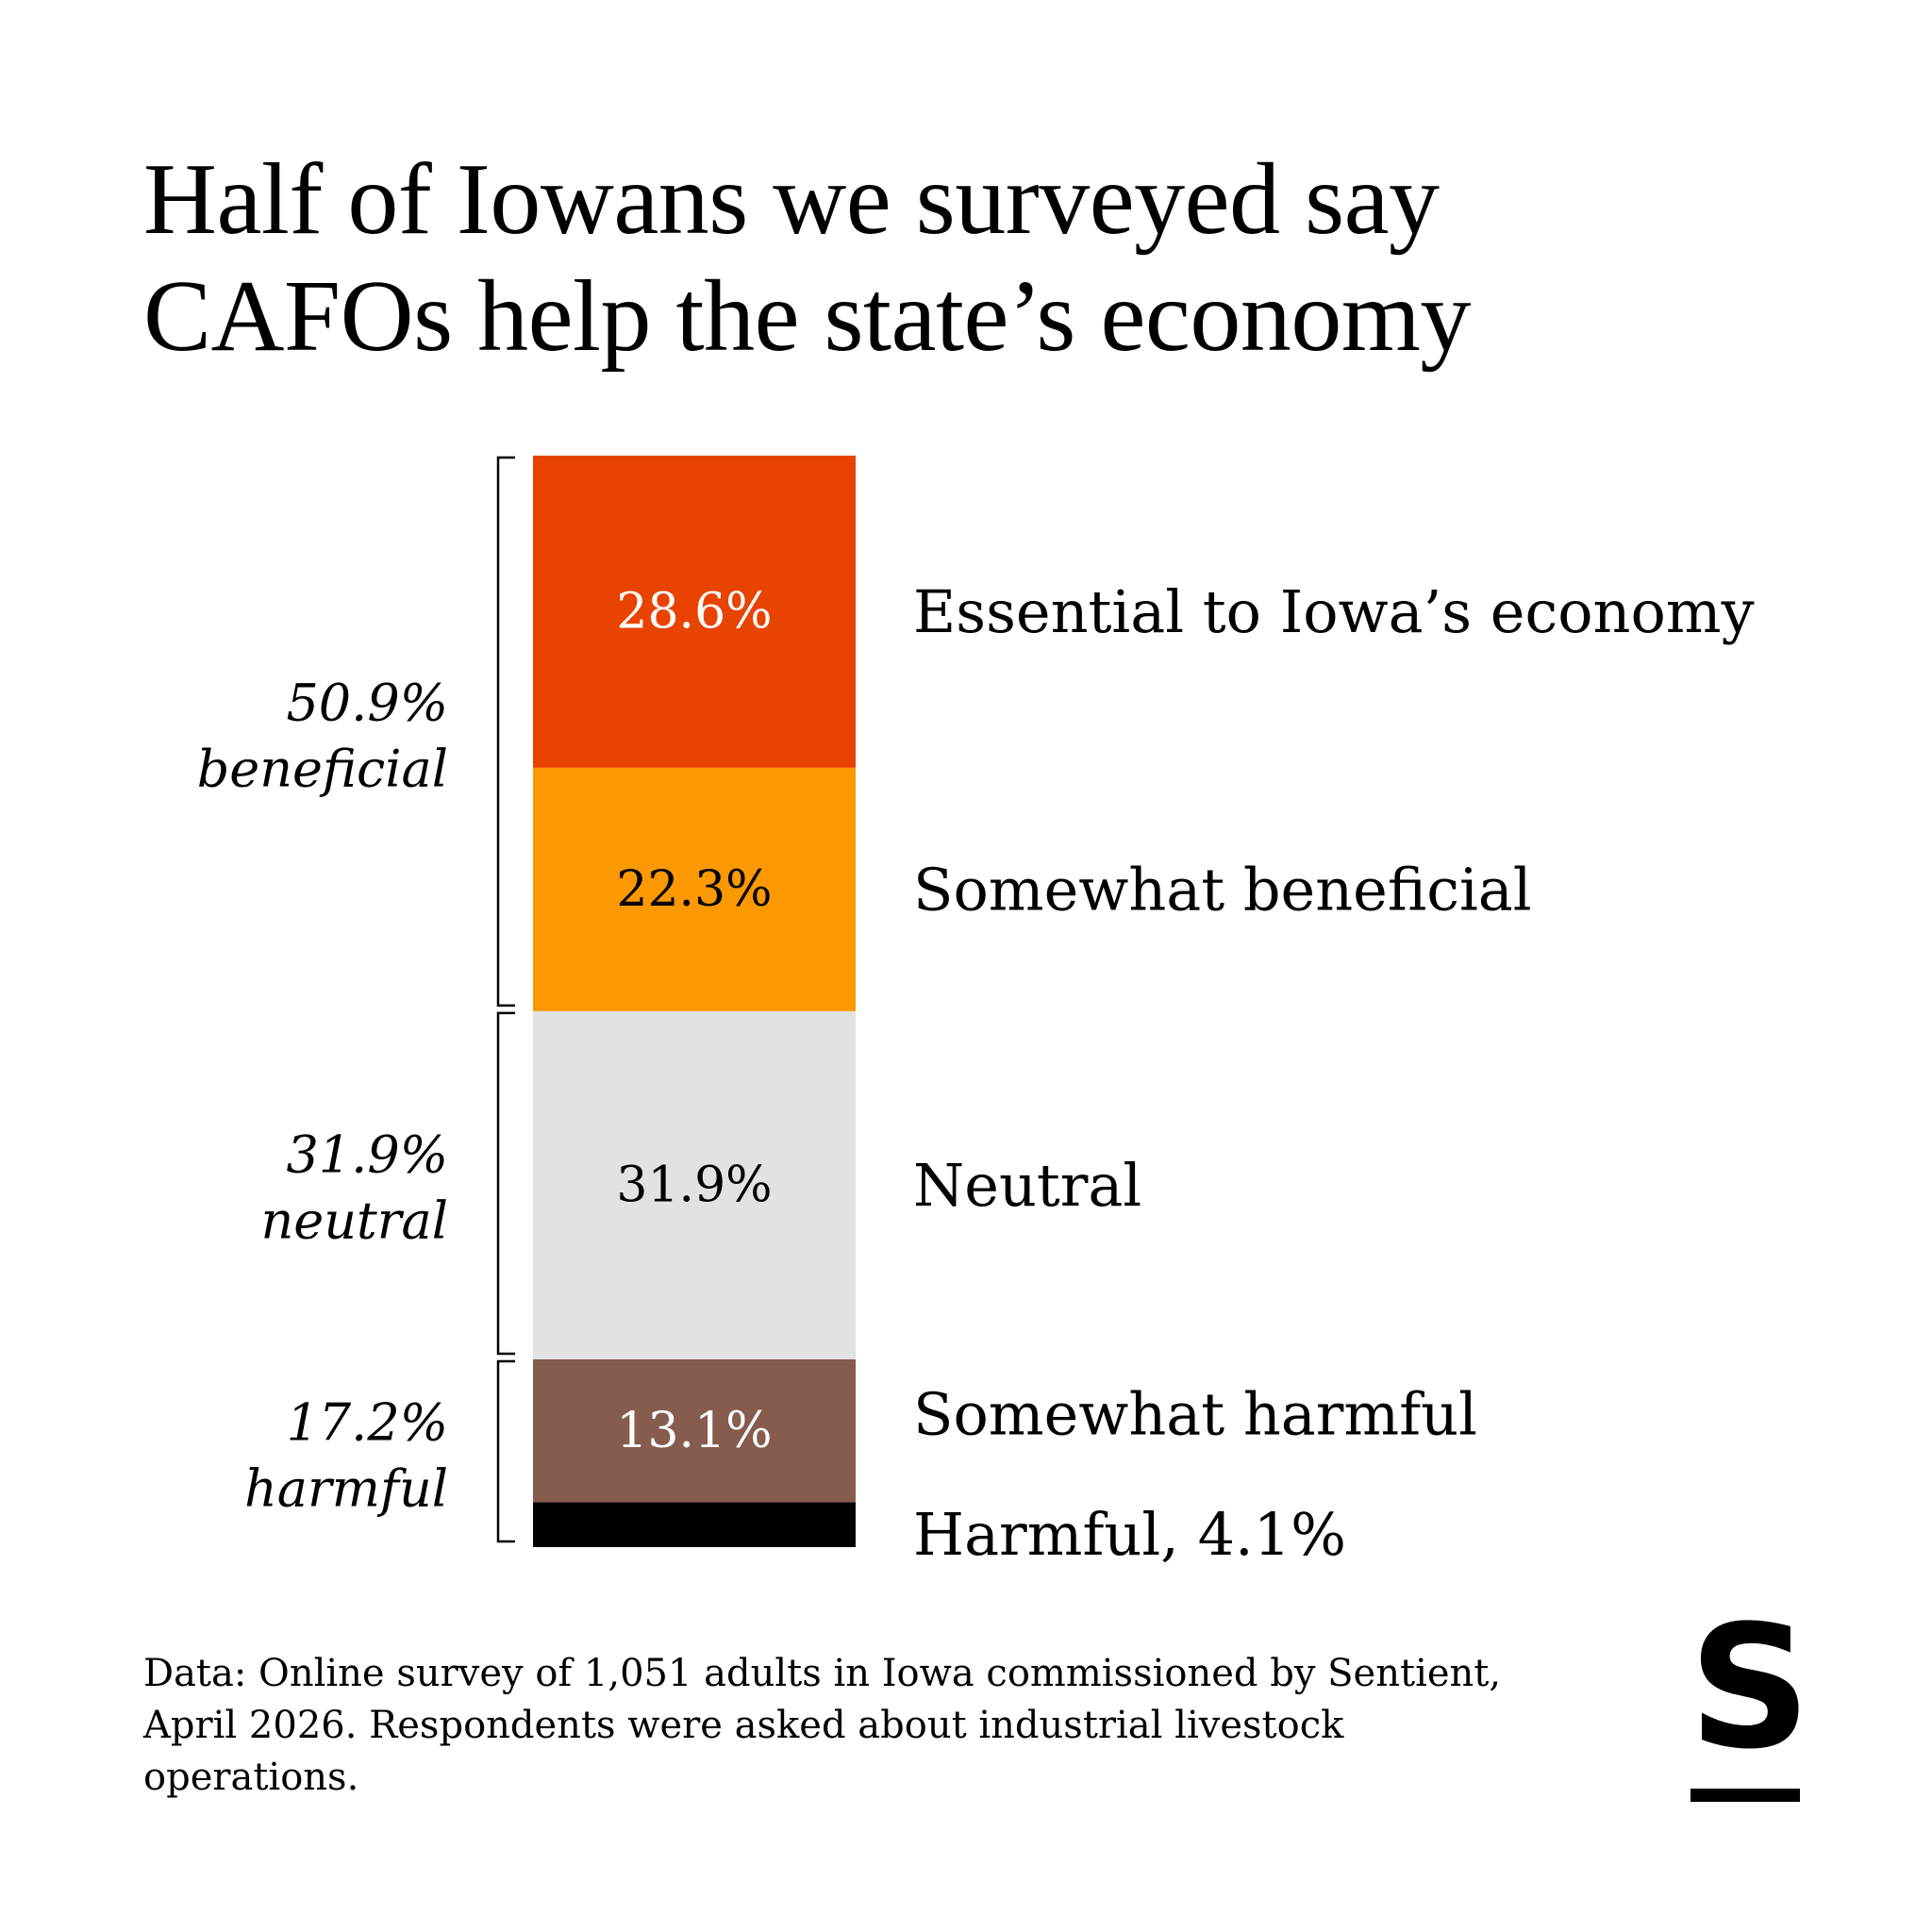 The height and width of the screenshot is (1932, 1932). I want to click on chart-title-line-2: CAFOs help the state’s economy, so click(807, 317).